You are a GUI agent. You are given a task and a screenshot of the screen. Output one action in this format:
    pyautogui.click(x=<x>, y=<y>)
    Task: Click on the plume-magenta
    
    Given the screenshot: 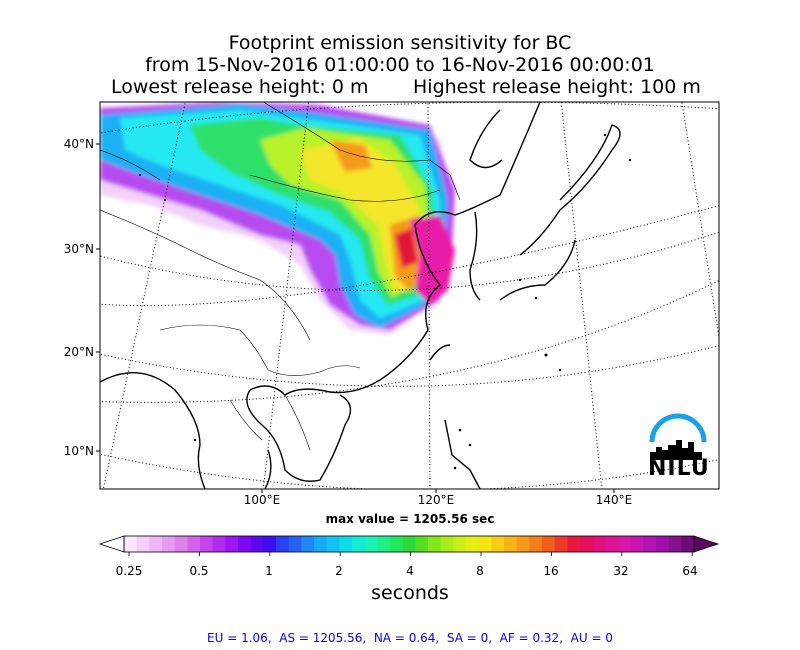 What is the action you would take?
    pyautogui.click(x=432, y=260)
    